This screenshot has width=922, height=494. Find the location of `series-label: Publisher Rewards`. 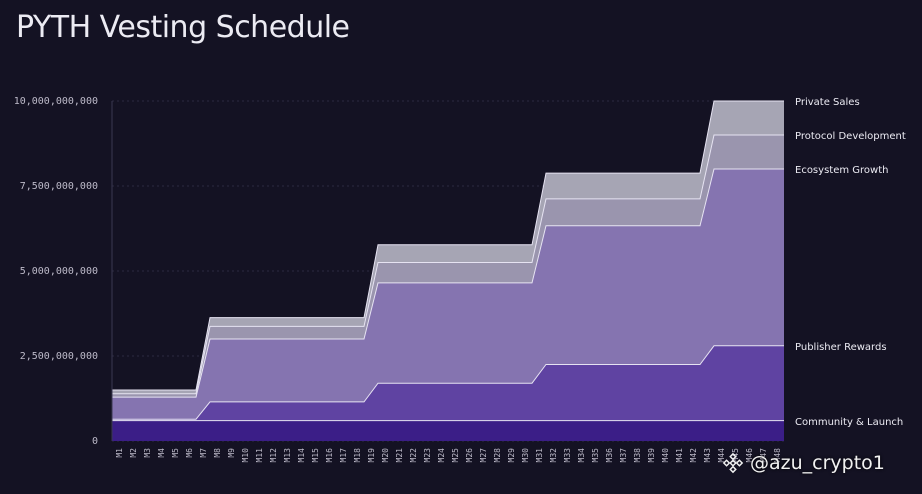

series-label: Publisher Rewards is located at coordinates (841, 347).